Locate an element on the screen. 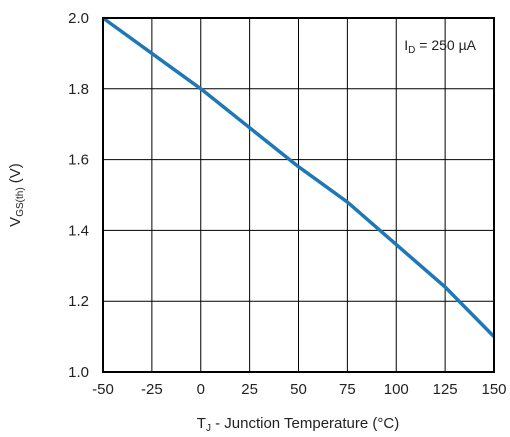 The image size is (510, 437). y-tick-label: 1.4 is located at coordinates (78, 230).